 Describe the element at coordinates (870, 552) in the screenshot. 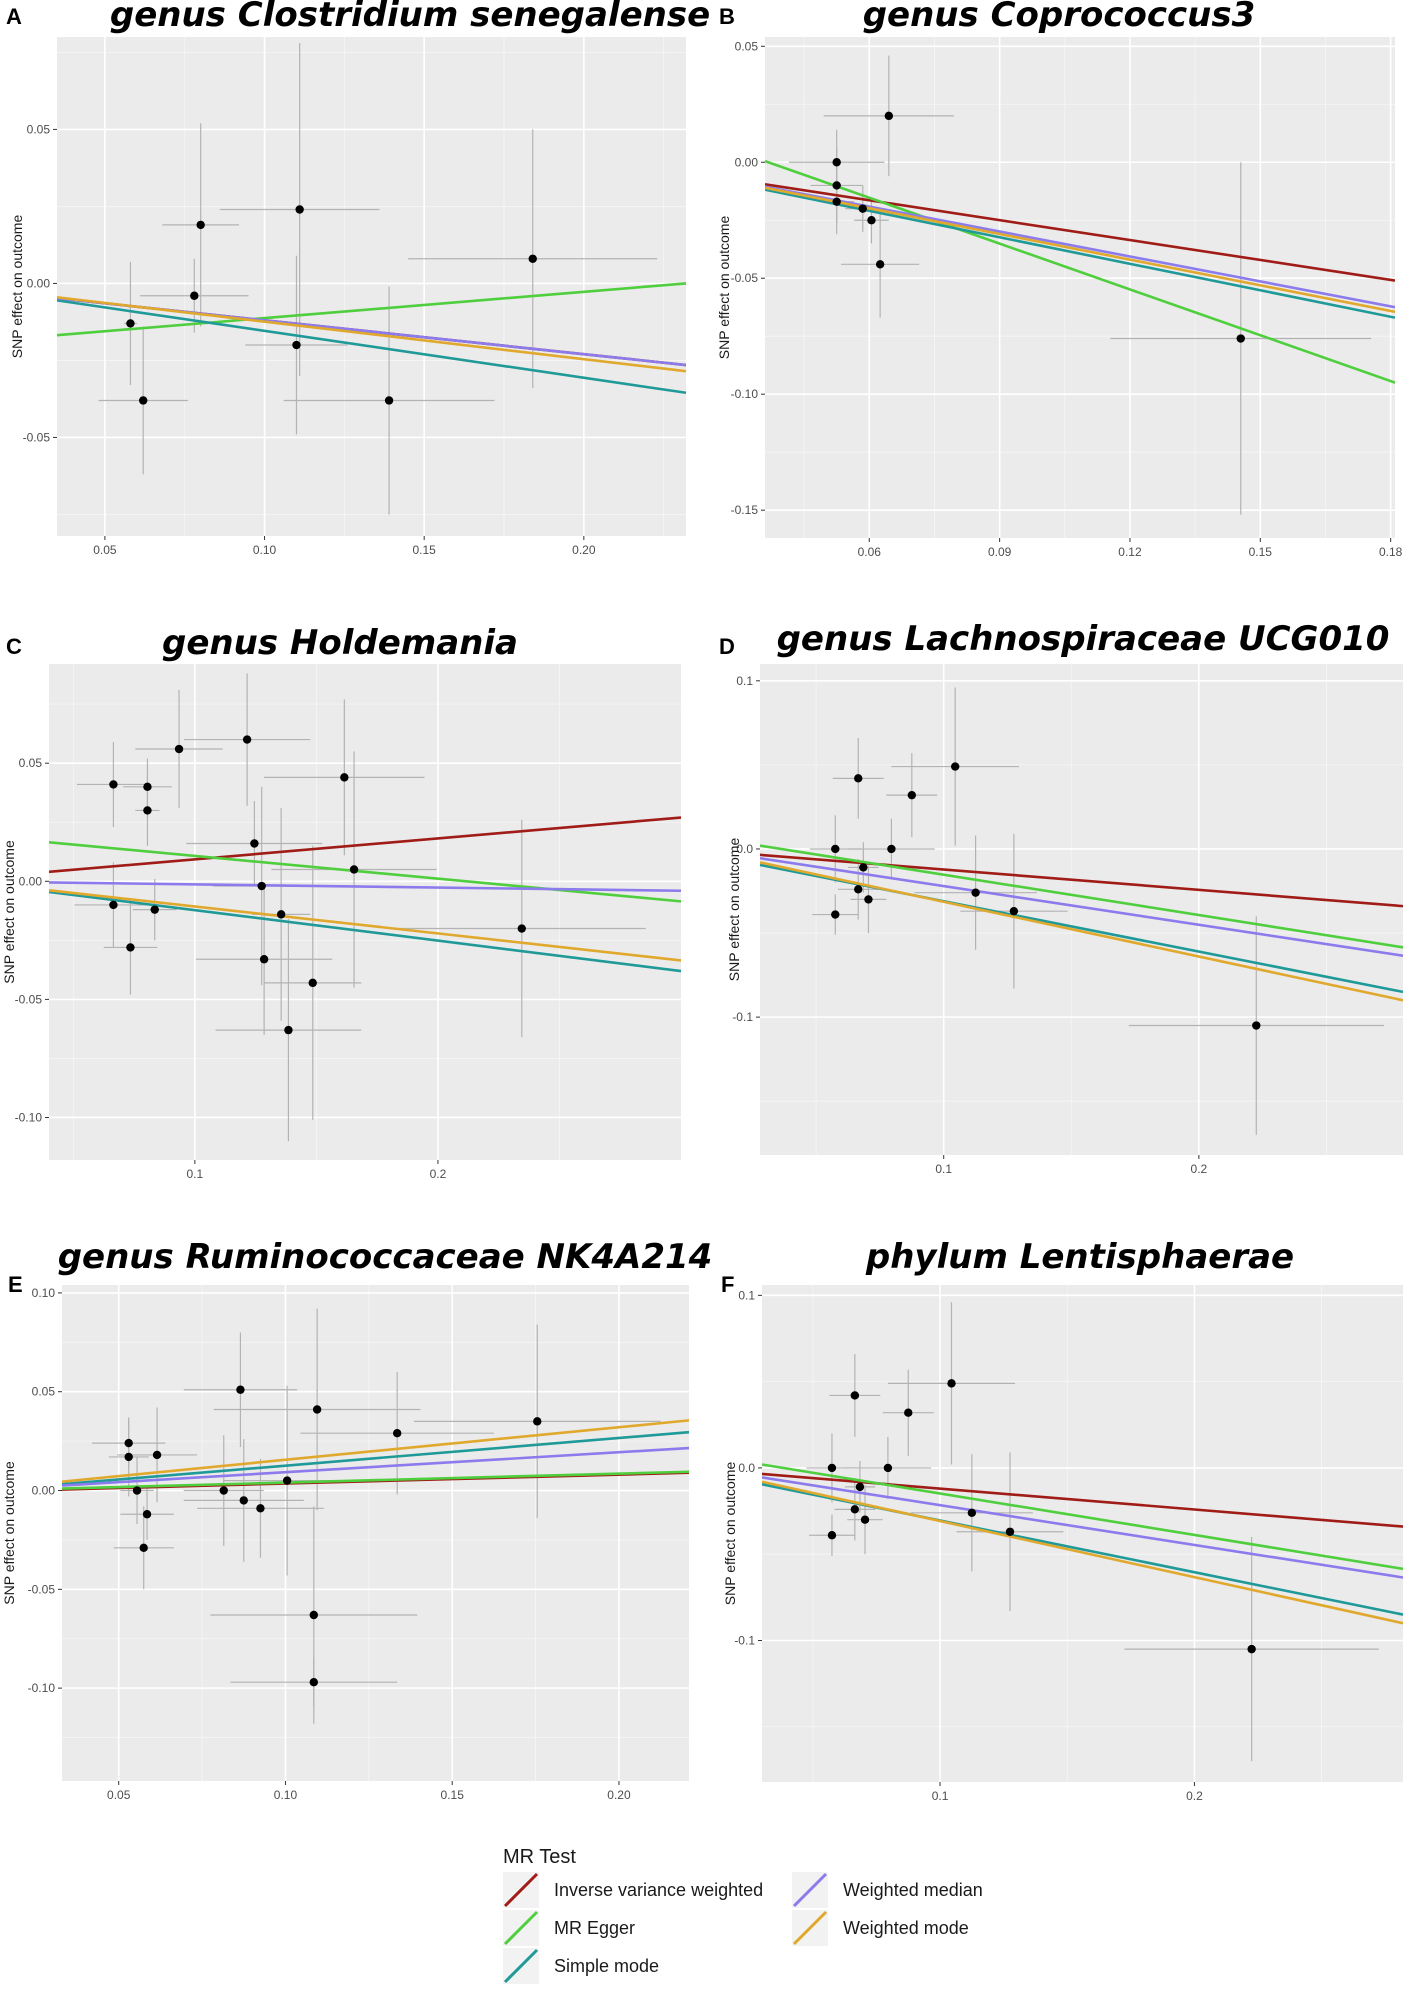

I see `x-tick-label: 0.06` at that location.